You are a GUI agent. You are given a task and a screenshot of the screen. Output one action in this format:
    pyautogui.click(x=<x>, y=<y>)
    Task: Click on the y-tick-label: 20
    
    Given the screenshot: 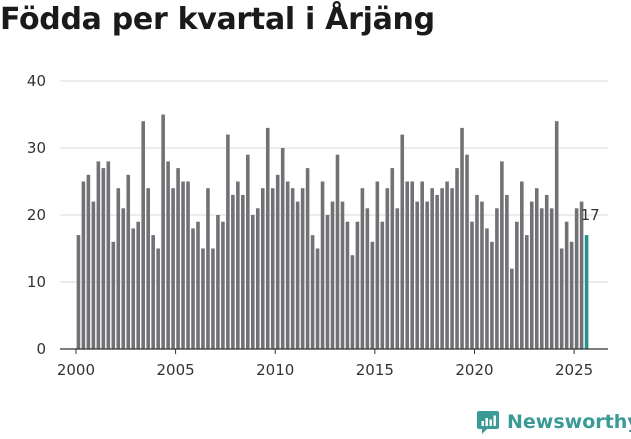 What is the action you would take?
    pyautogui.click(x=36, y=215)
    